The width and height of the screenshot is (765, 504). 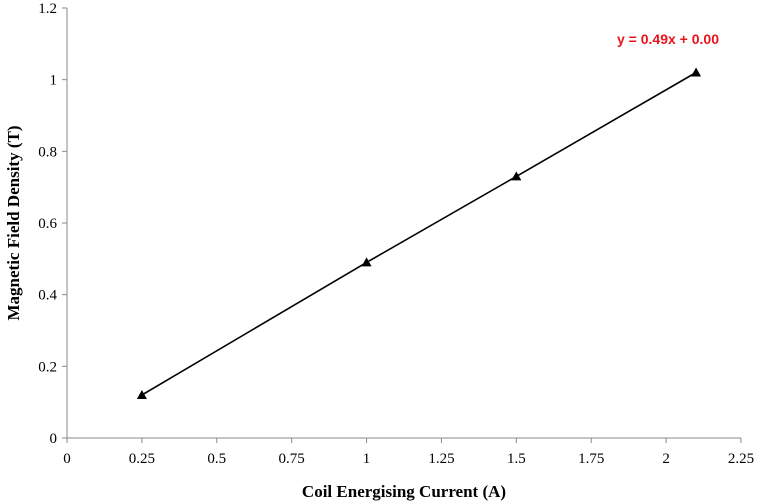 What do you see at coordinates (404, 491) in the screenshot?
I see `x-axis-title: Coil Energising Current (A)` at bounding box center [404, 491].